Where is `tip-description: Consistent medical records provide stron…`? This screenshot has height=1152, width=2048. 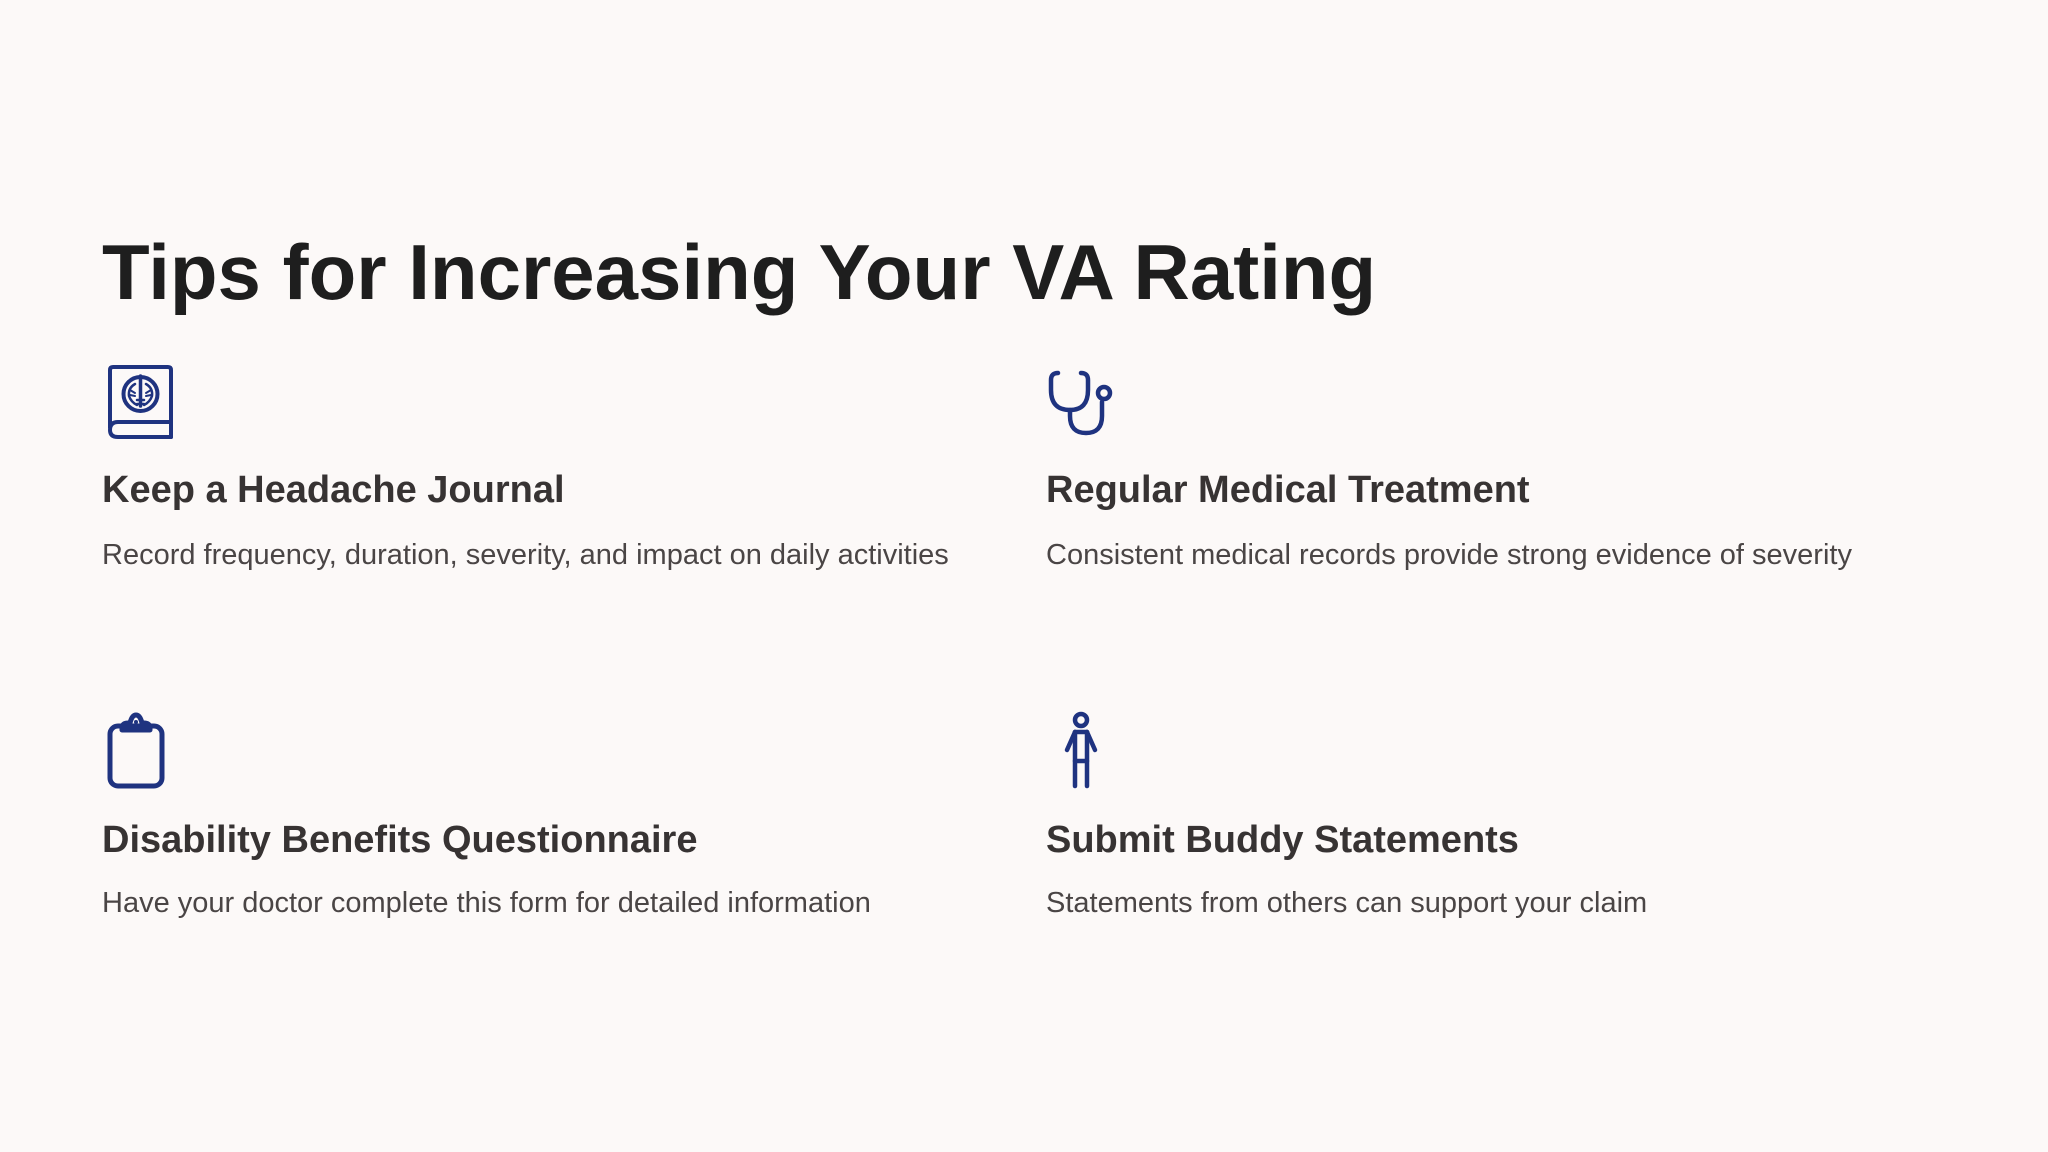 tip-description: Consistent medical records provide stron… is located at coordinates (1449, 555).